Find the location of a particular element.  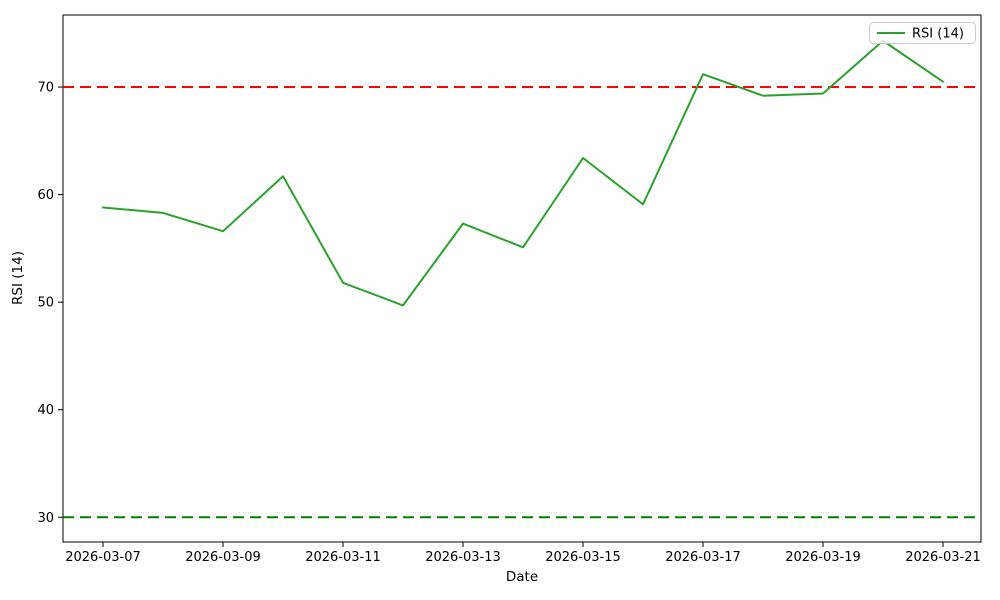

legend-label: RSI (14) is located at coordinates (938, 34).